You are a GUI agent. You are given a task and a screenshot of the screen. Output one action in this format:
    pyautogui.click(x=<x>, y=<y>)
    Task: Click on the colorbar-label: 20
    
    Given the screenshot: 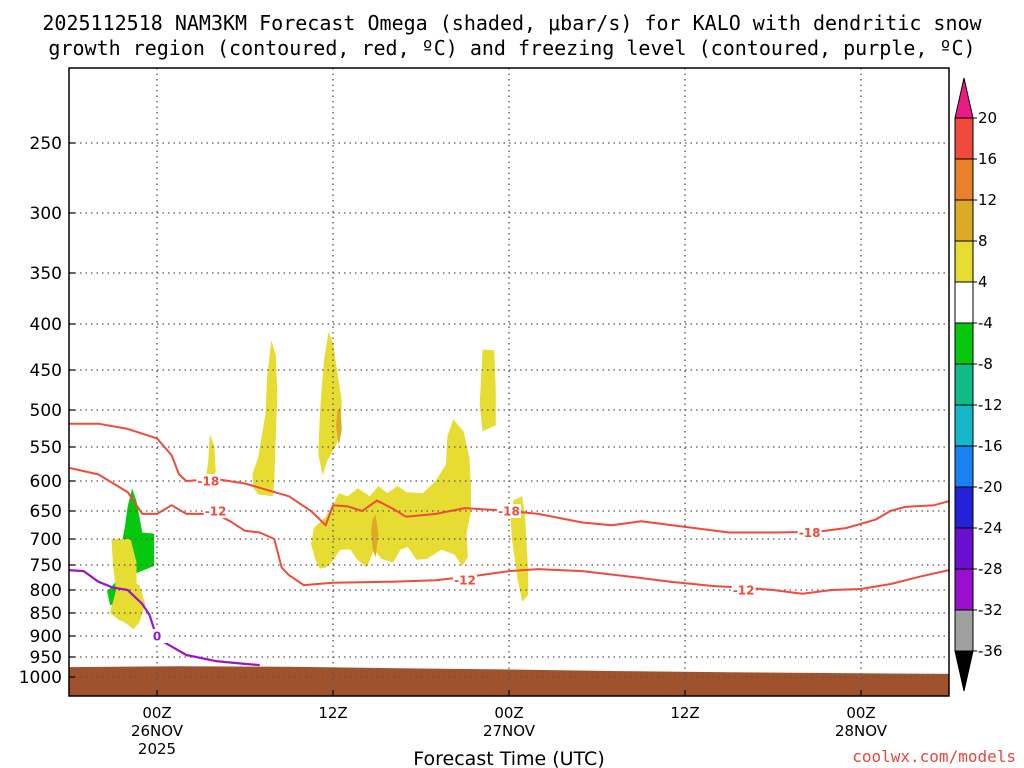 What is the action you would take?
    pyautogui.click(x=987, y=118)
    